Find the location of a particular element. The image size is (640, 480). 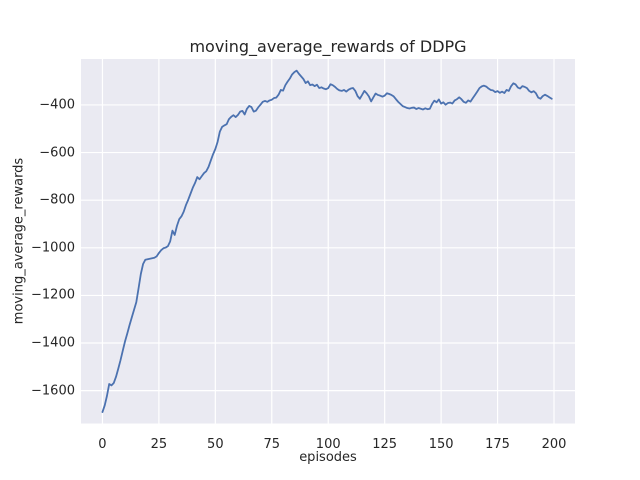

x-tick-label: 75 is located at coordinates (272, 444).